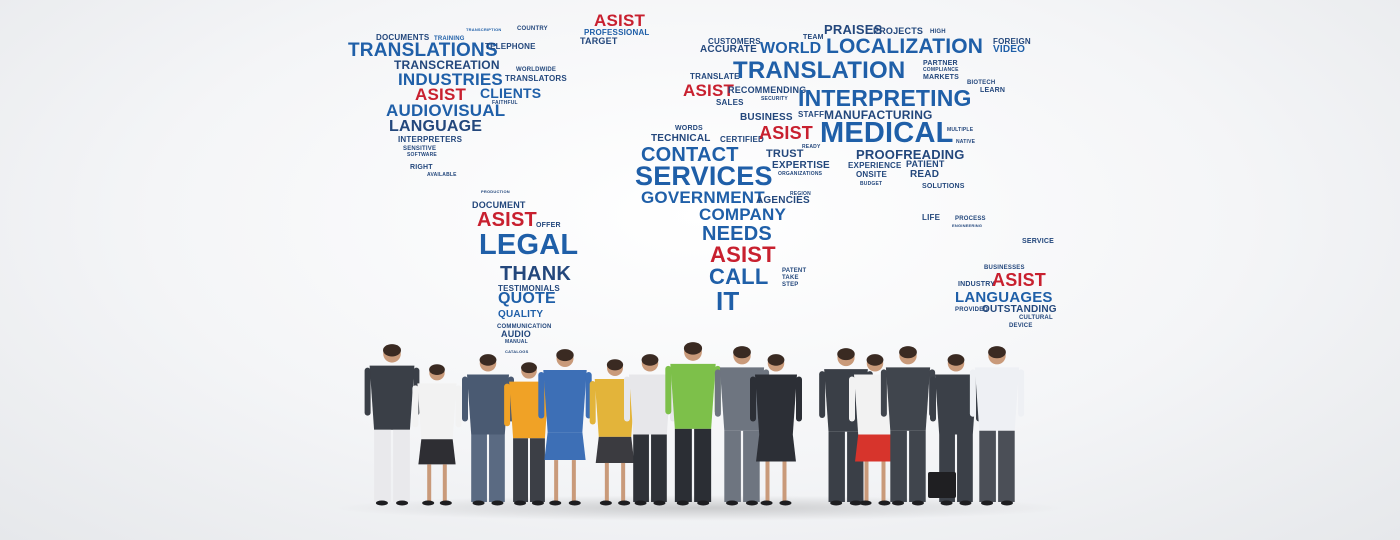 The width and height of the screenshot is (1400, 540). I want to click on word: INTERPRETING, so click(885, 98).